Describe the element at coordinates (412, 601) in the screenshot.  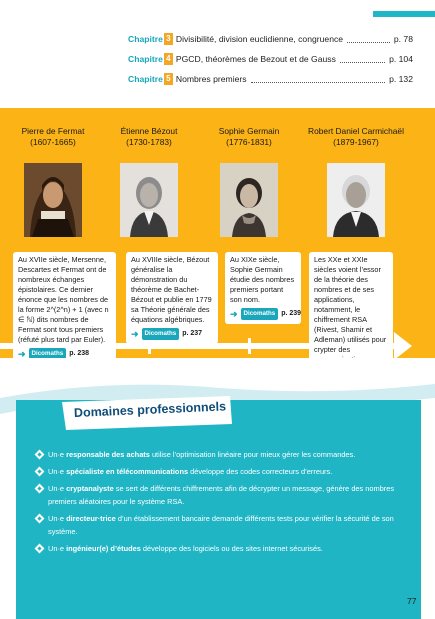
I see `page-number: 77` at that location.